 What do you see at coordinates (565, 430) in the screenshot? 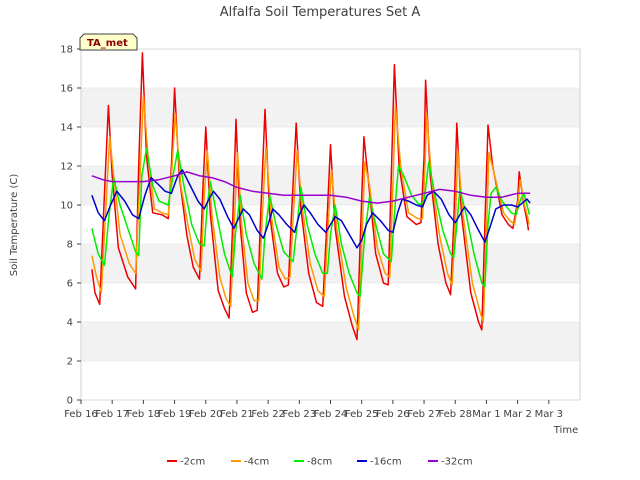
I see `x-axis-label: Time` at bounding box center [565, 430].